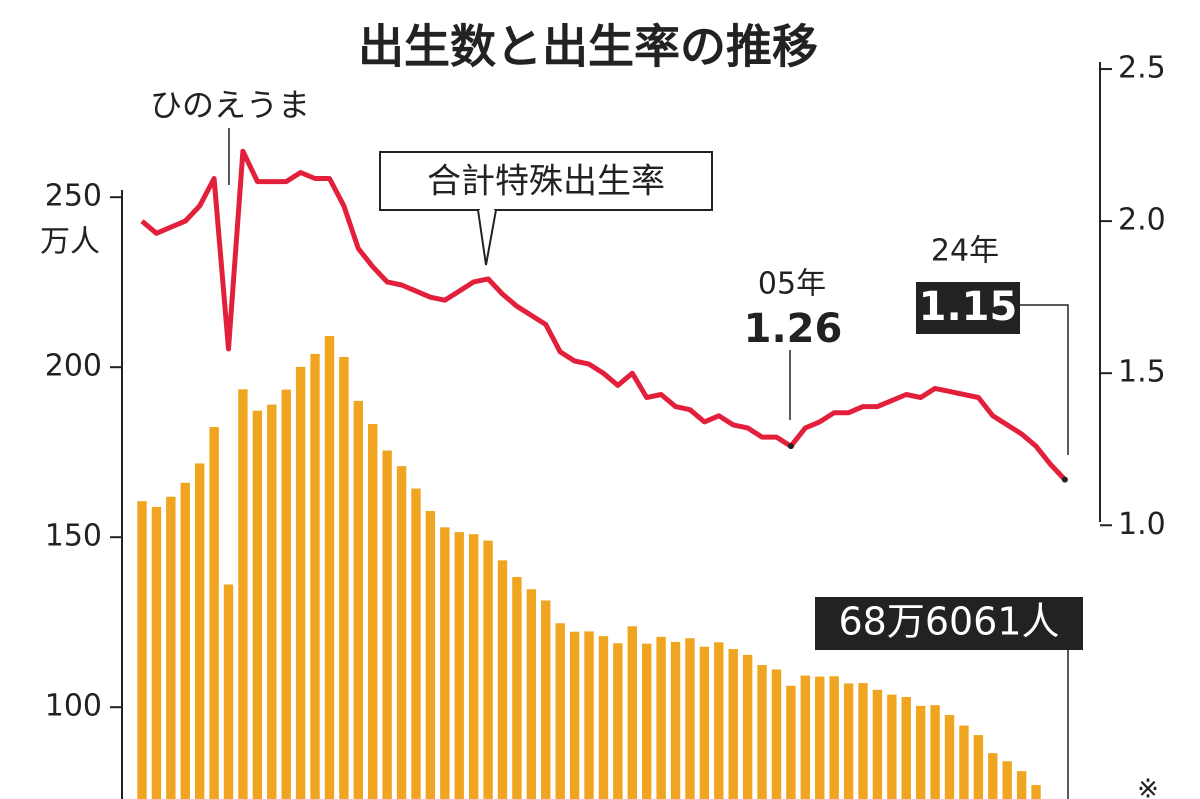 This screenshot has width=1200, height=799. Describe the element at coordinates (230, 105) in the screenshot. I see `annotation: ひのえうま` at that location.